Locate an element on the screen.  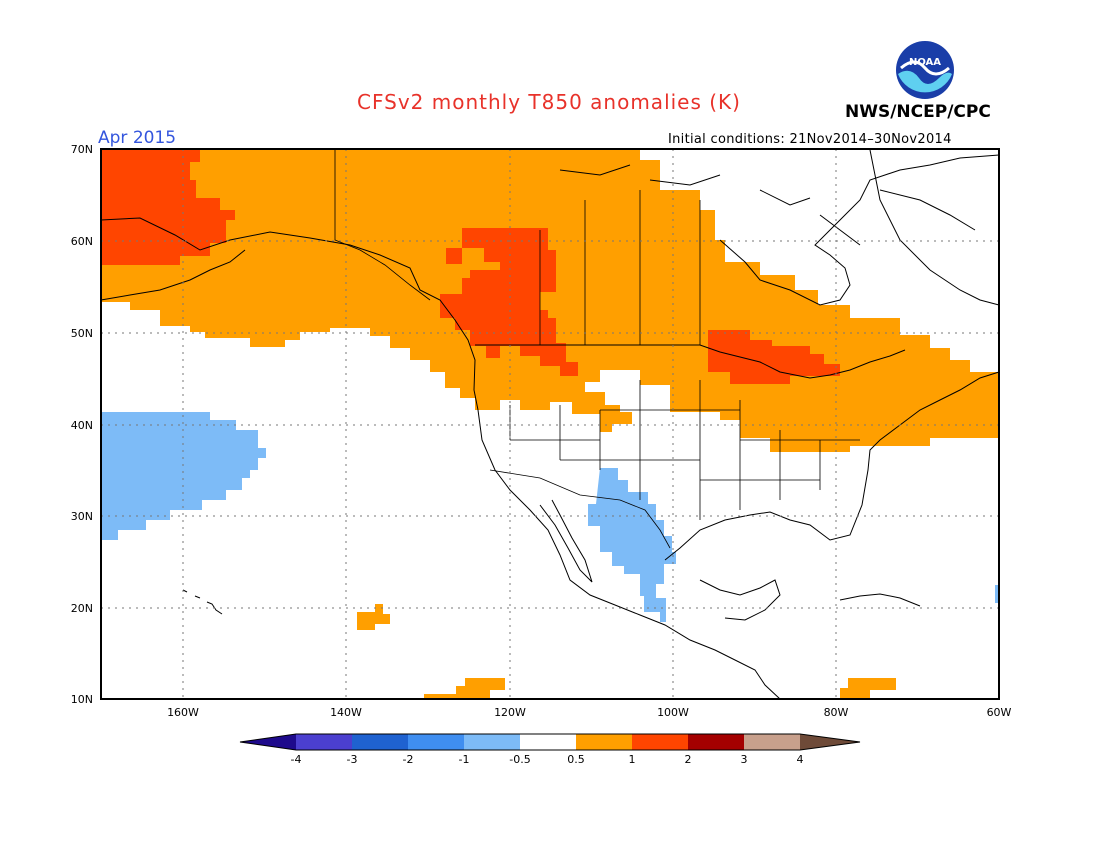
arctic-islands is located at coordinates (767, 205).